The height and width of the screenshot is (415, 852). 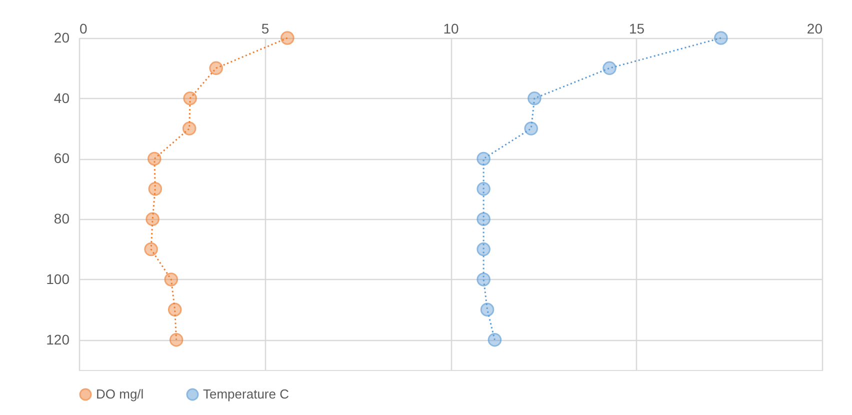 What do you see at coordinates (62, 158) in the screenshot?
I see `y-tick-label: 60` at bounding box center [62, 158].